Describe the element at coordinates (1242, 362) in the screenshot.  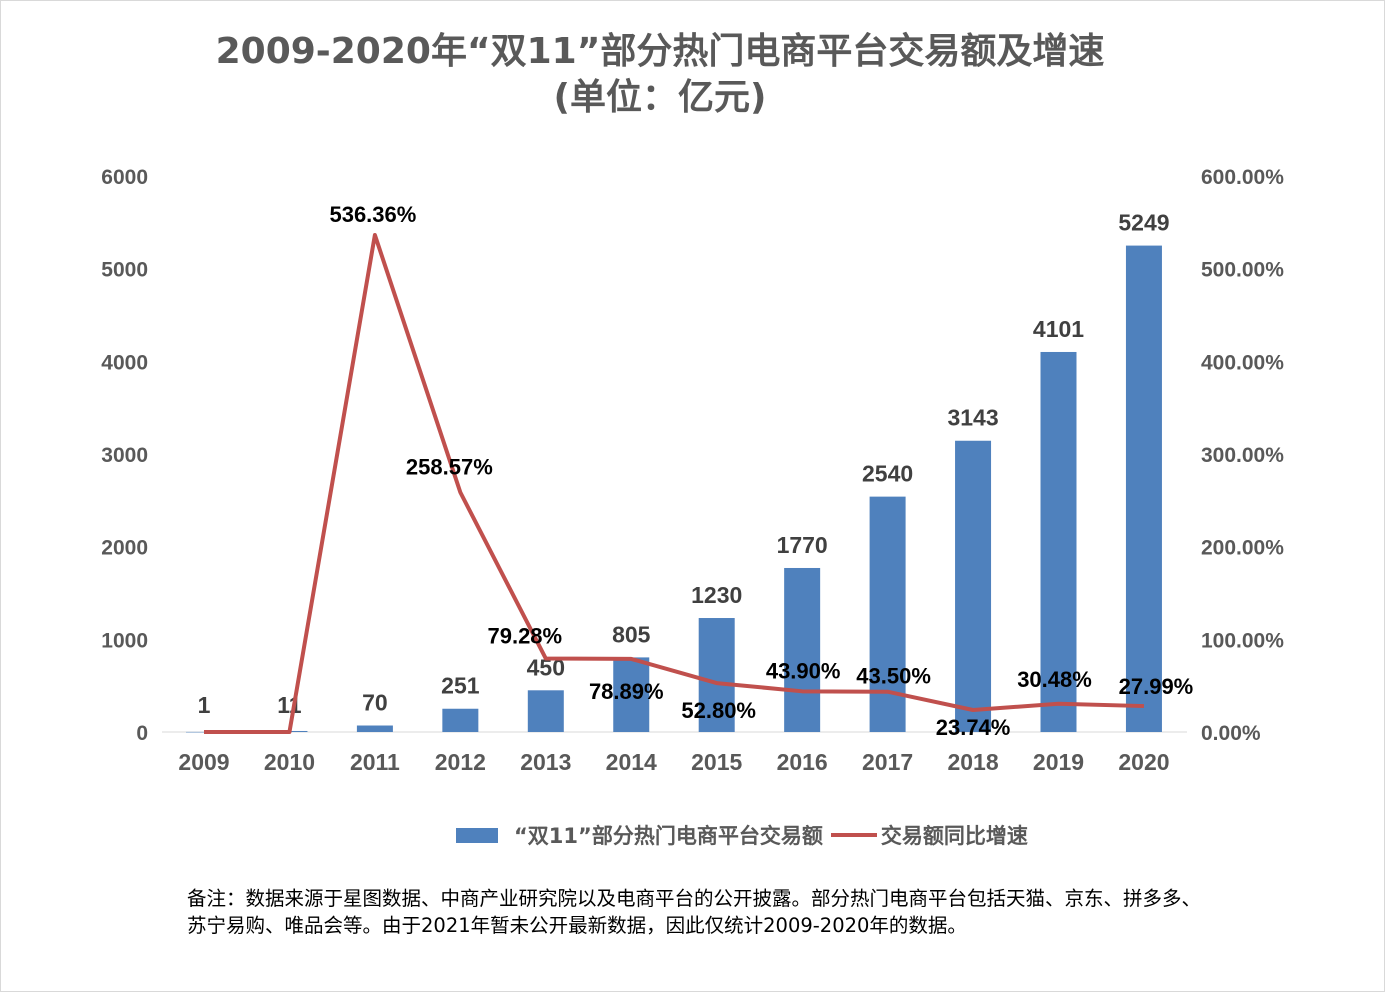
I see `y-right-tick-label: 400.00%` at that location.